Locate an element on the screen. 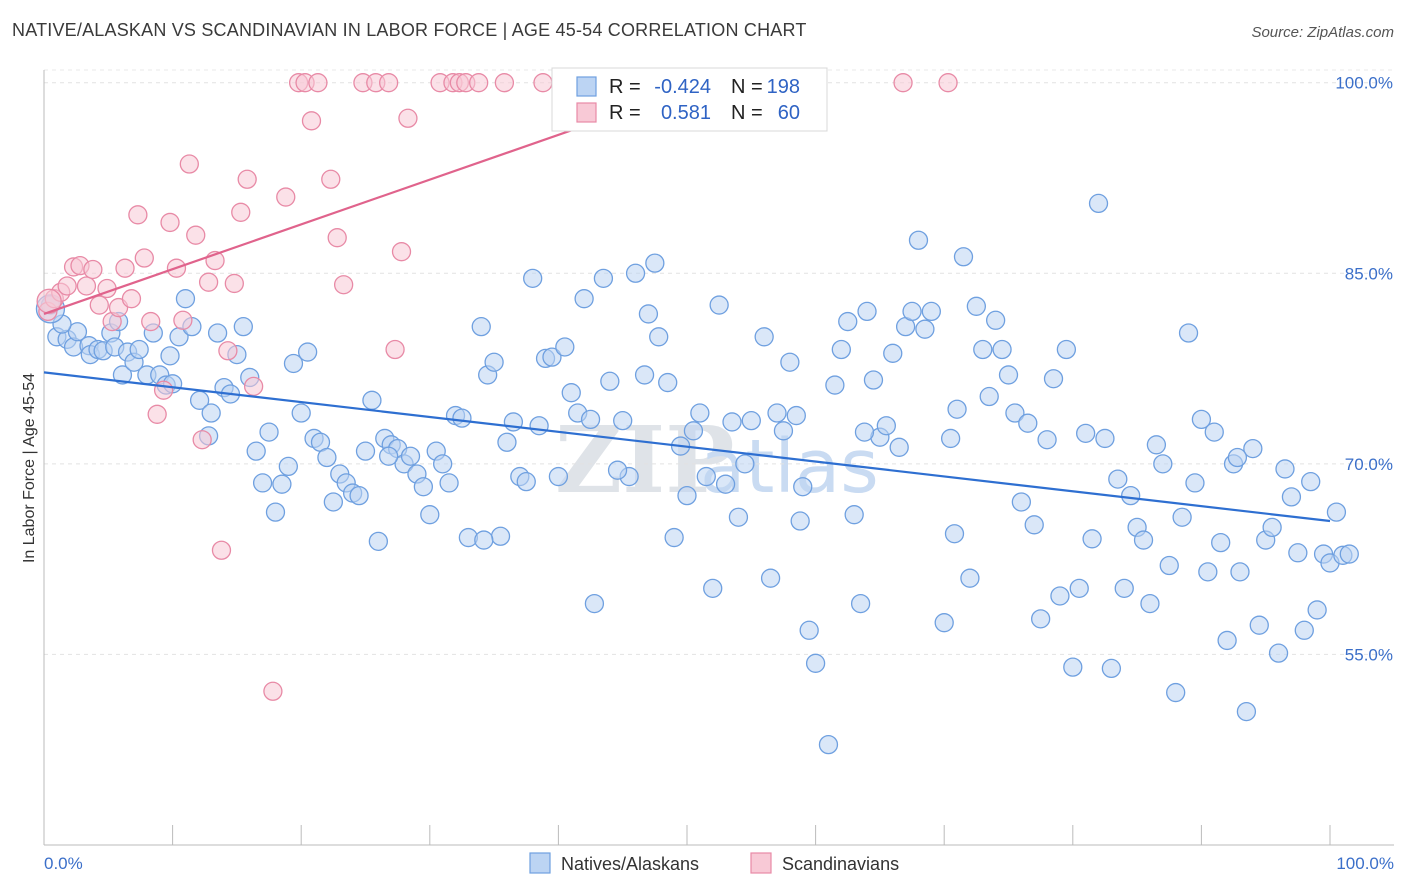 This screenshot has height=892, width=1406. source-credit: Source: ZipAtlas.com is located at coordinates (1322, 32).